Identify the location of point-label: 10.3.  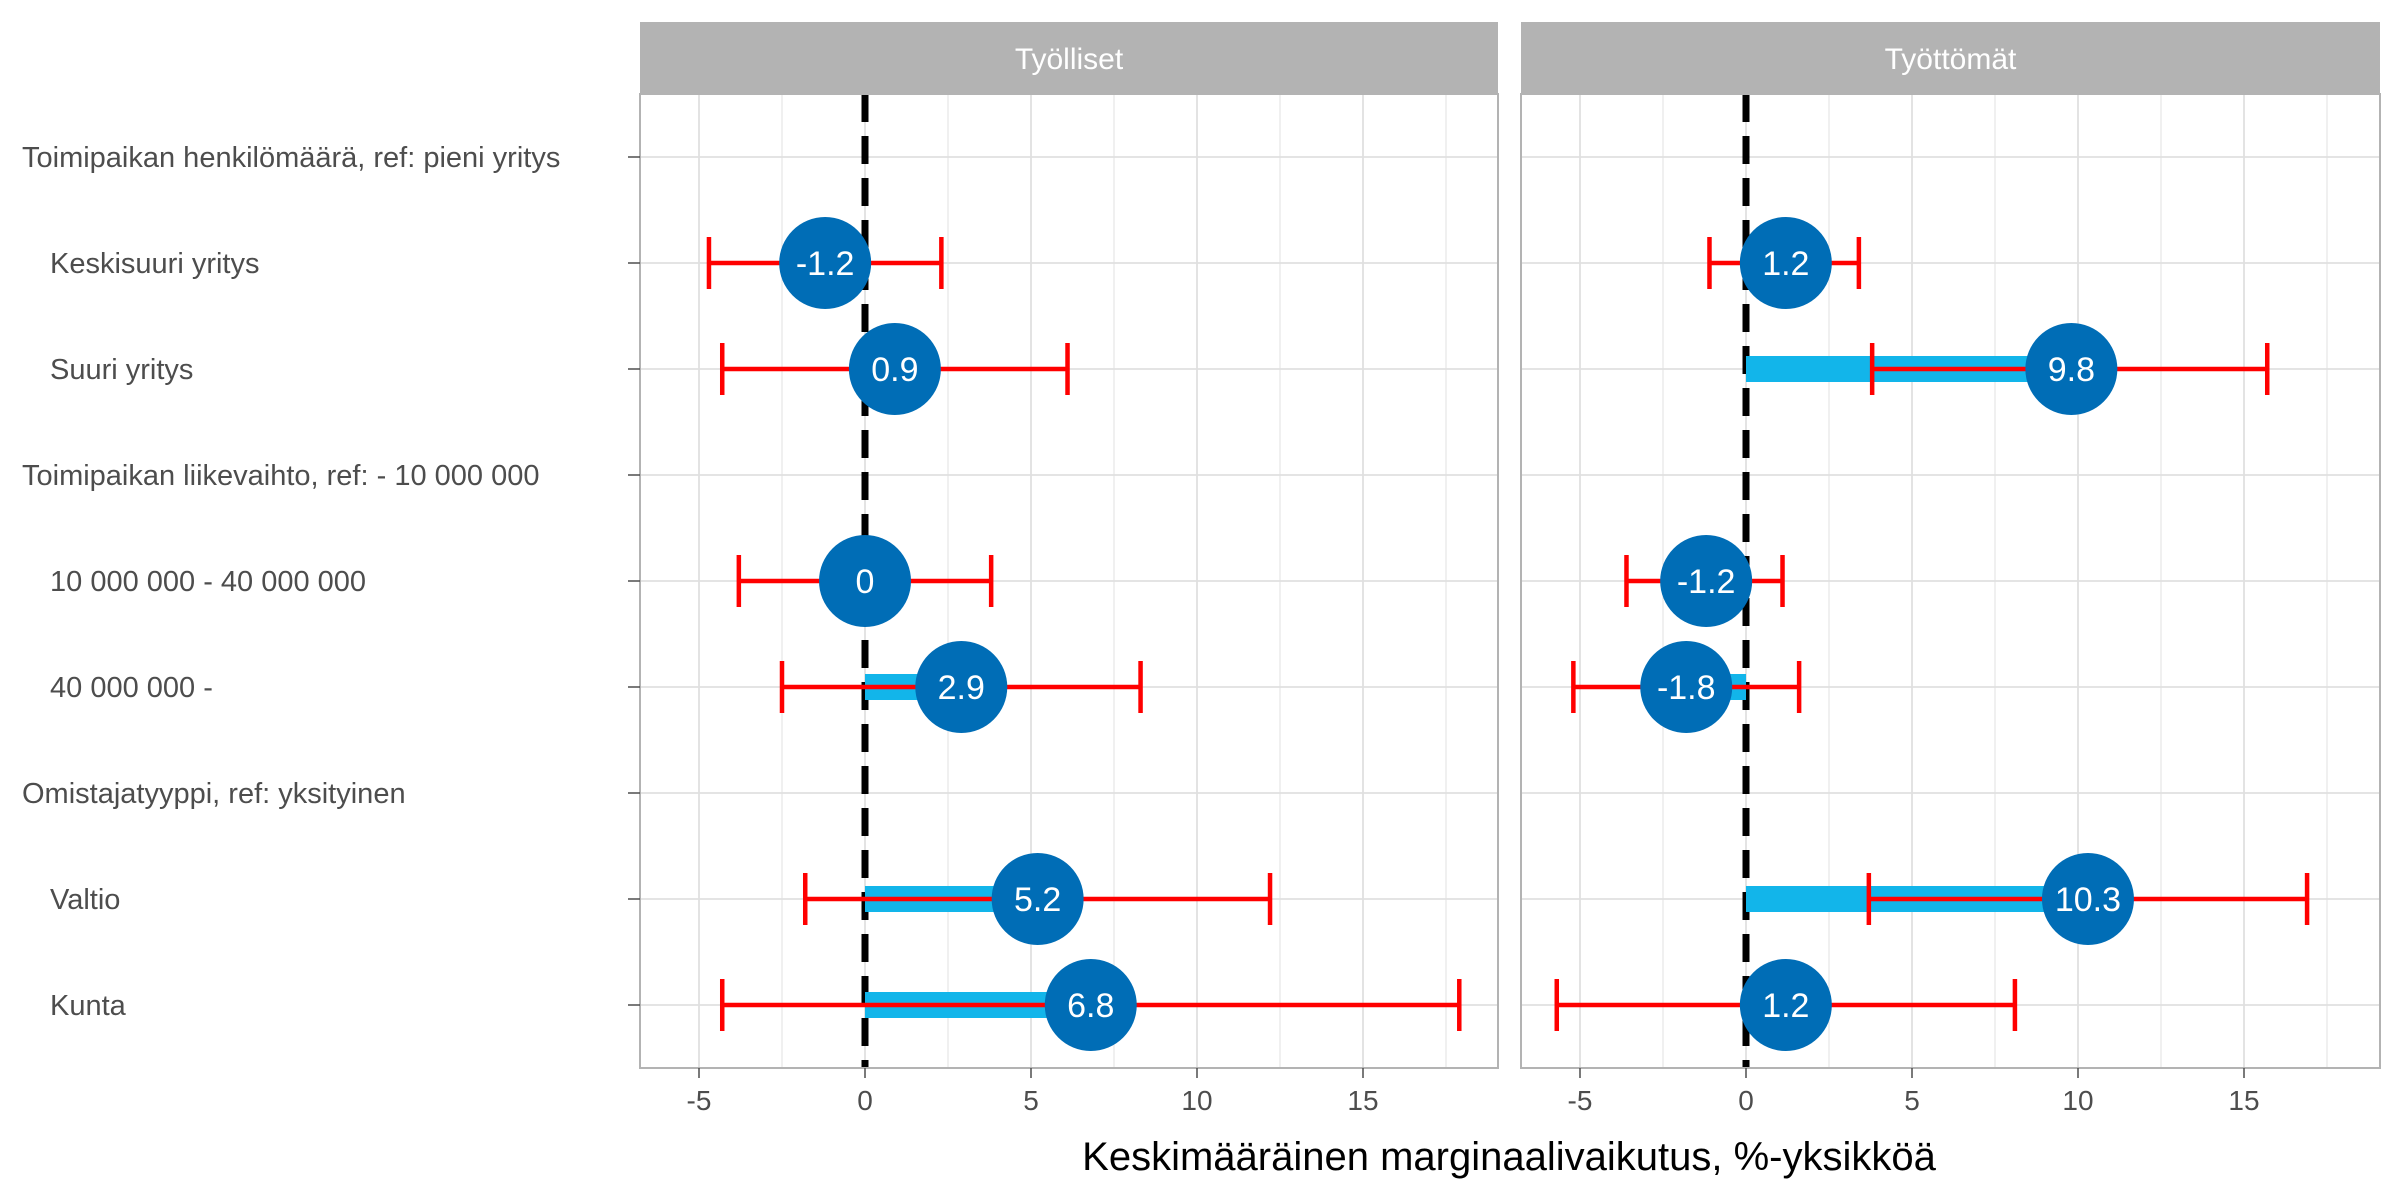
(2088, 900).